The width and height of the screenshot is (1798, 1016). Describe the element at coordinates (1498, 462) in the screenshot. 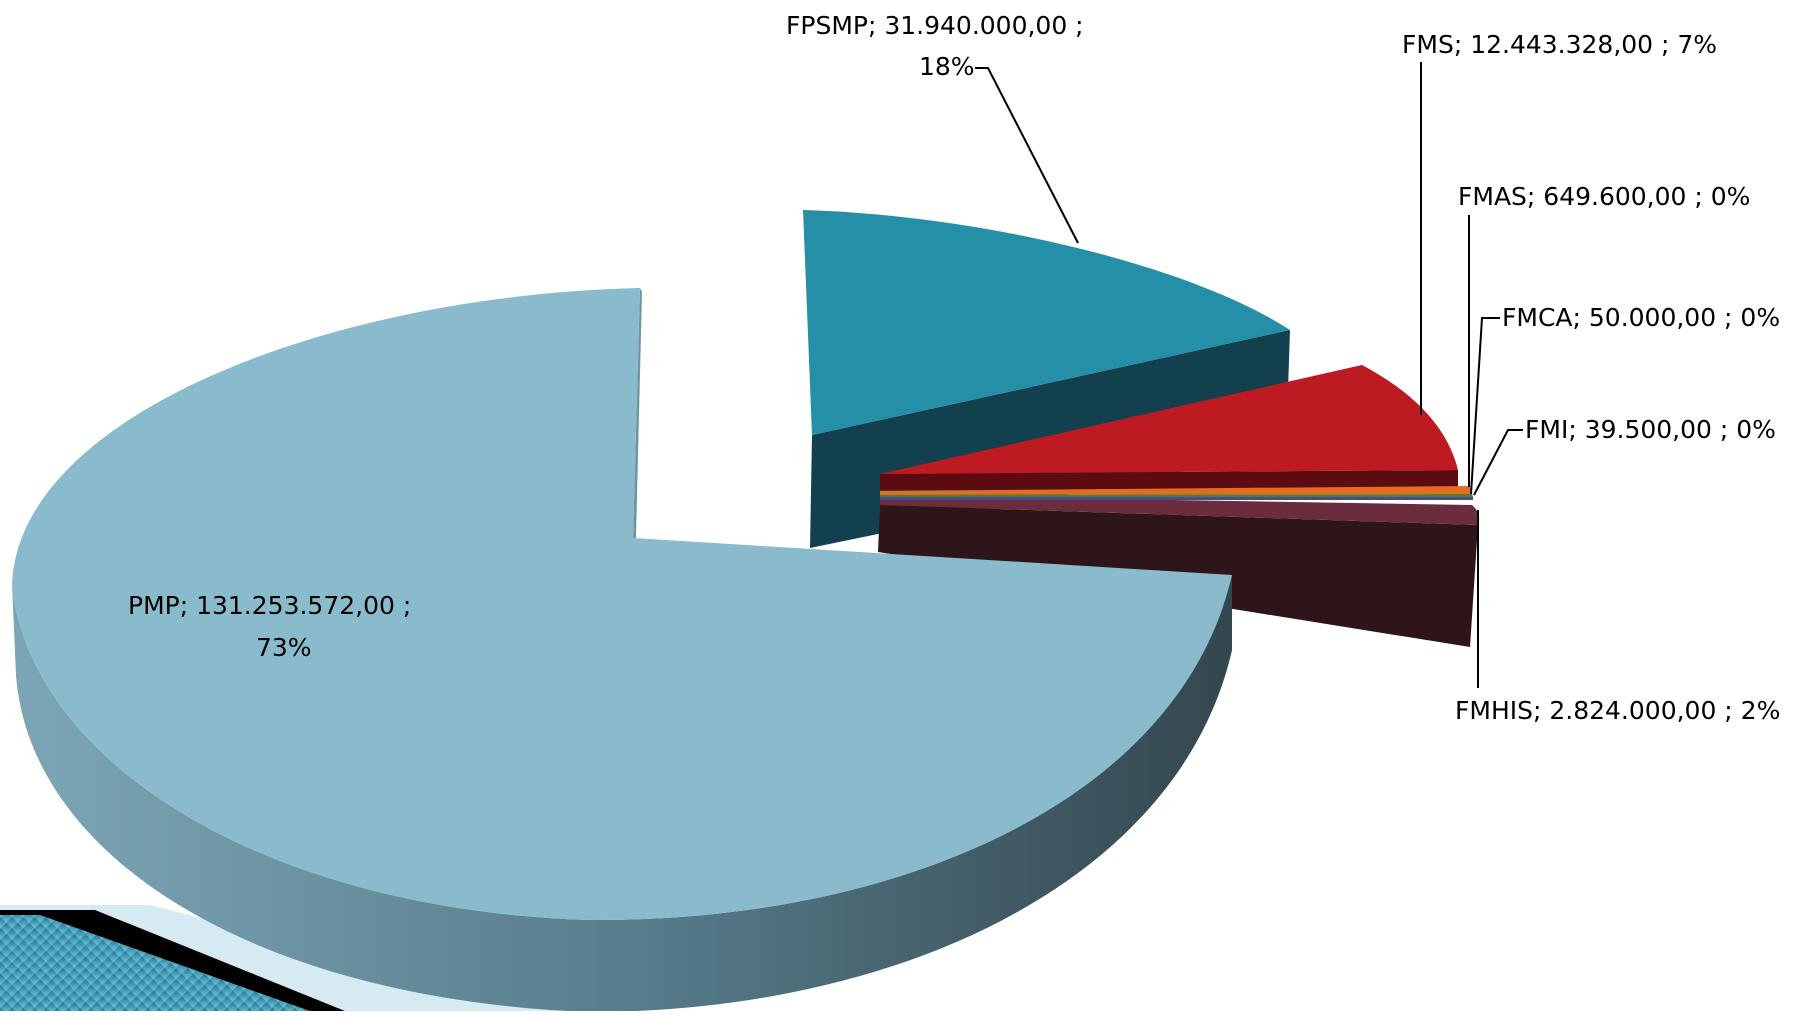

I see `leader-line-fmi` at that location.